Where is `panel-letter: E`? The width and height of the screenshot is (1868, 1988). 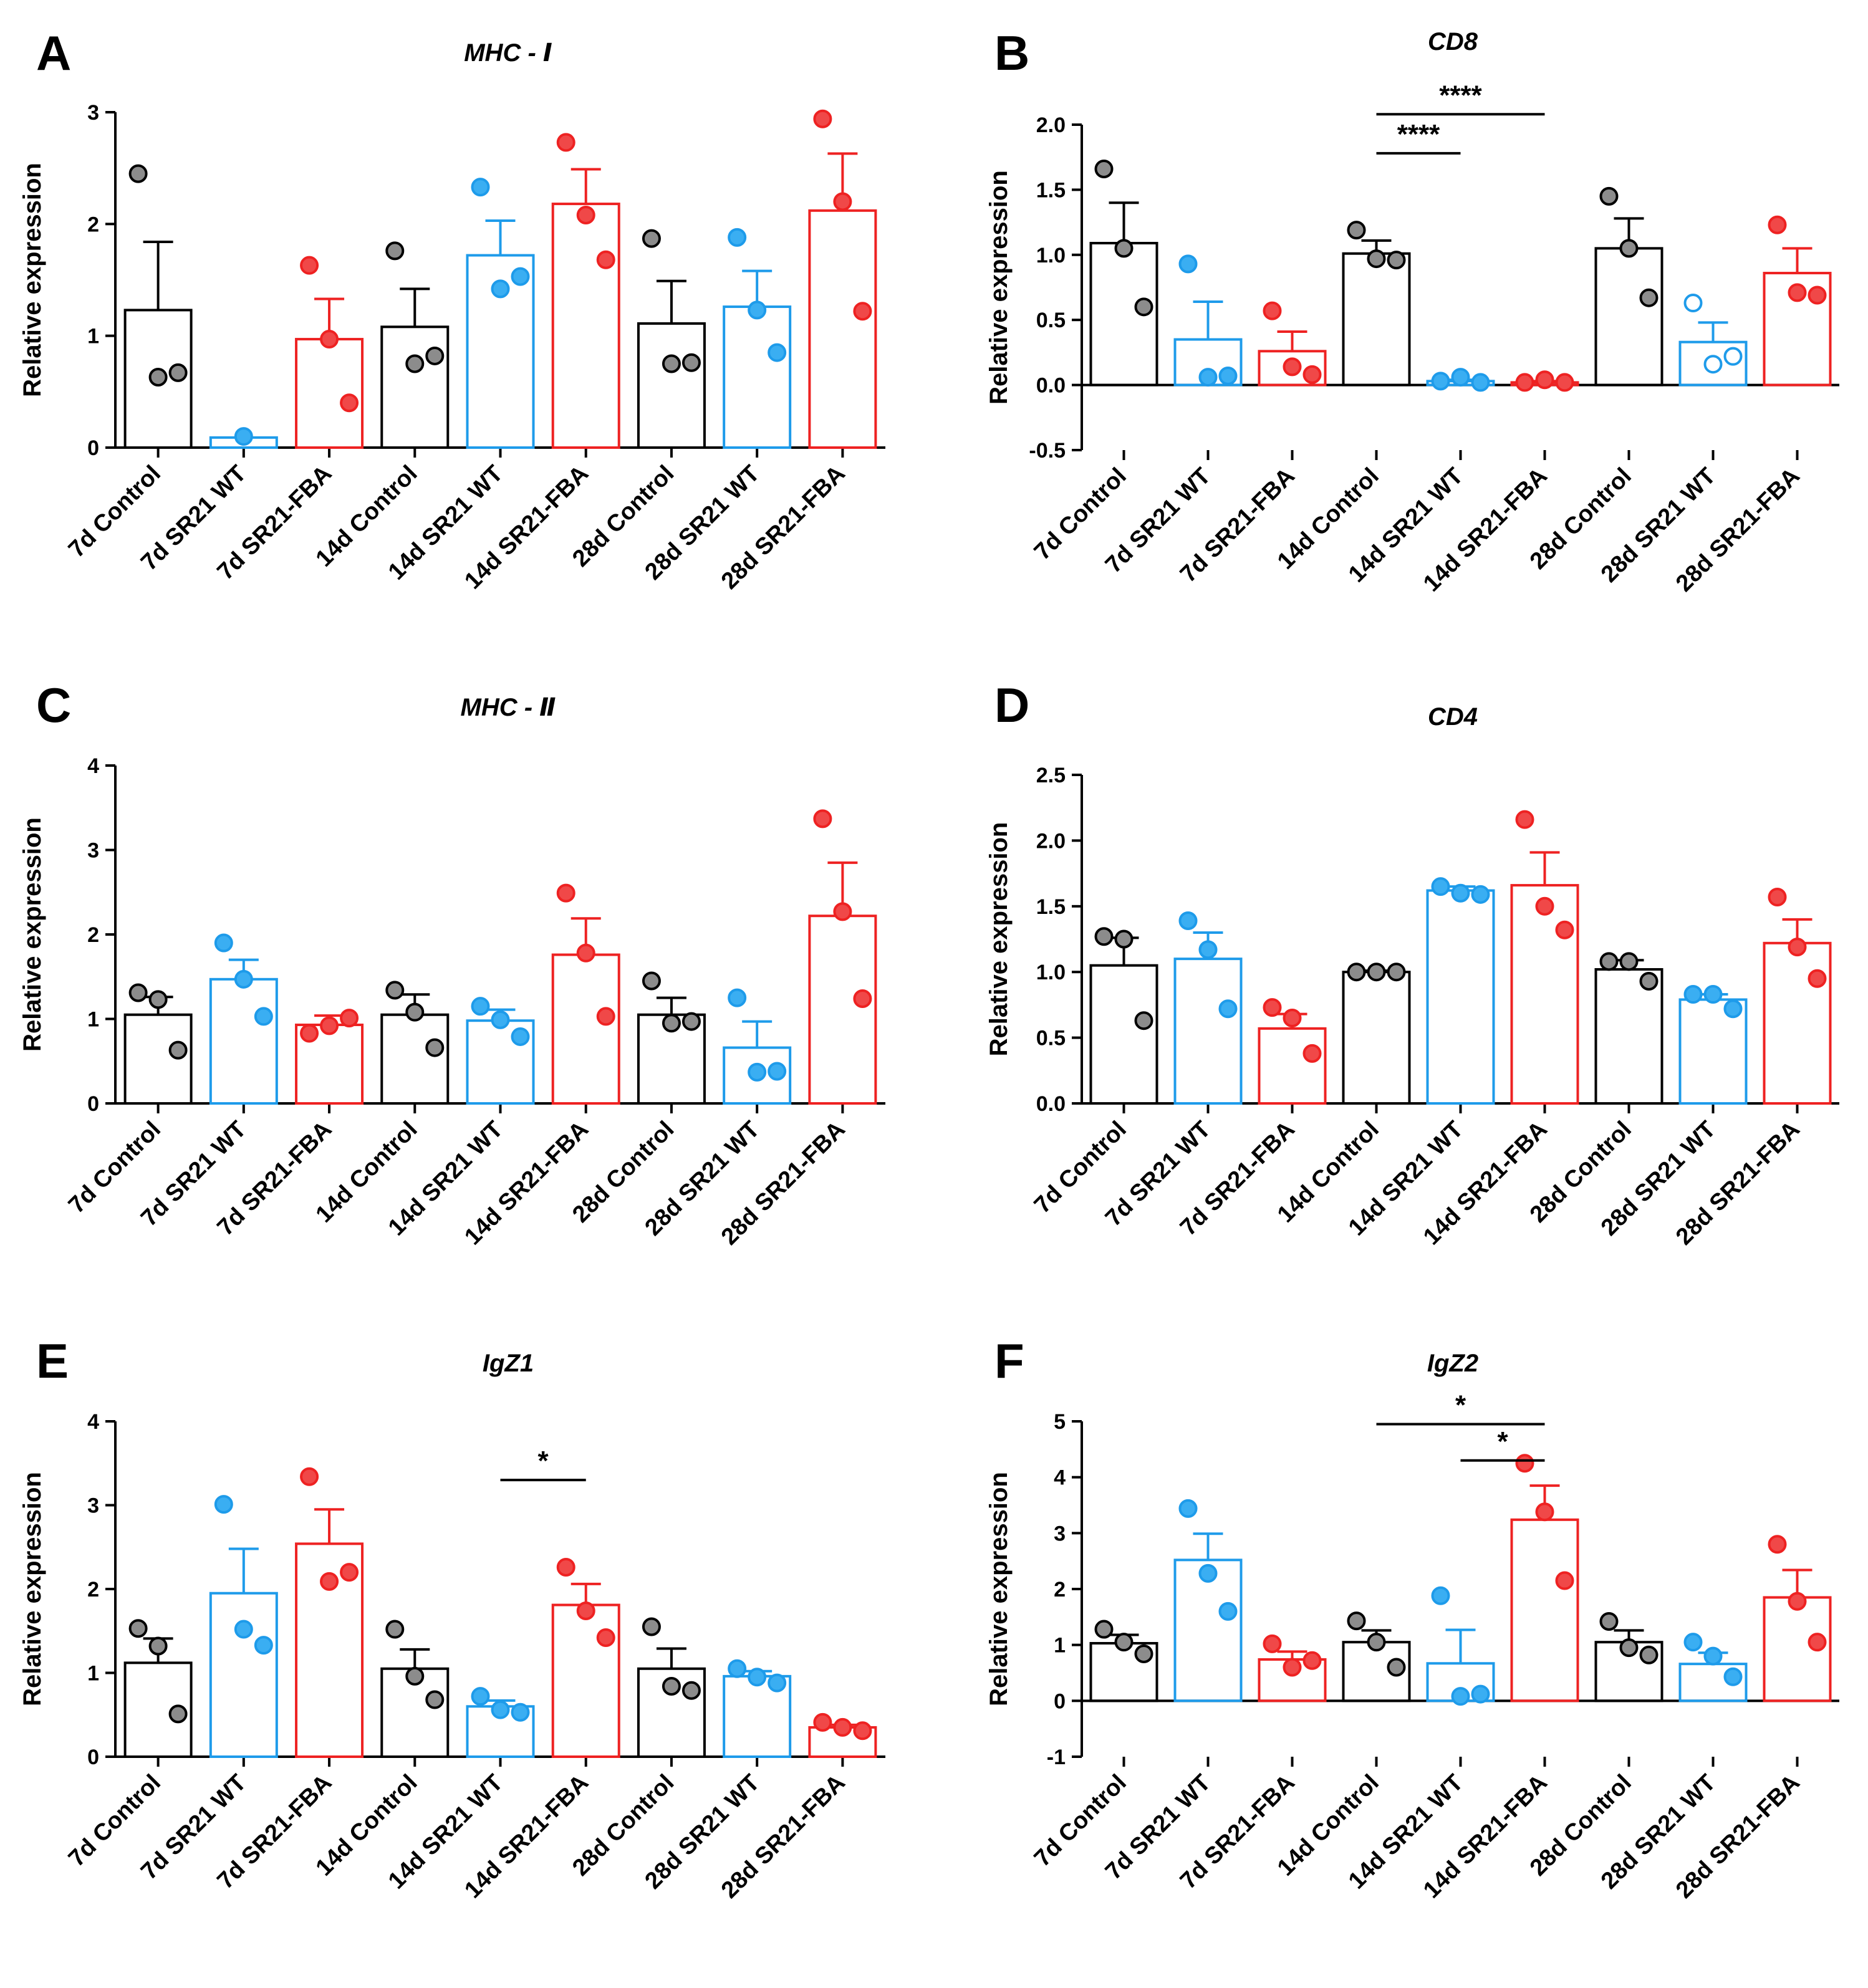 panel-letter: E is located at coordinates (52, 1360).